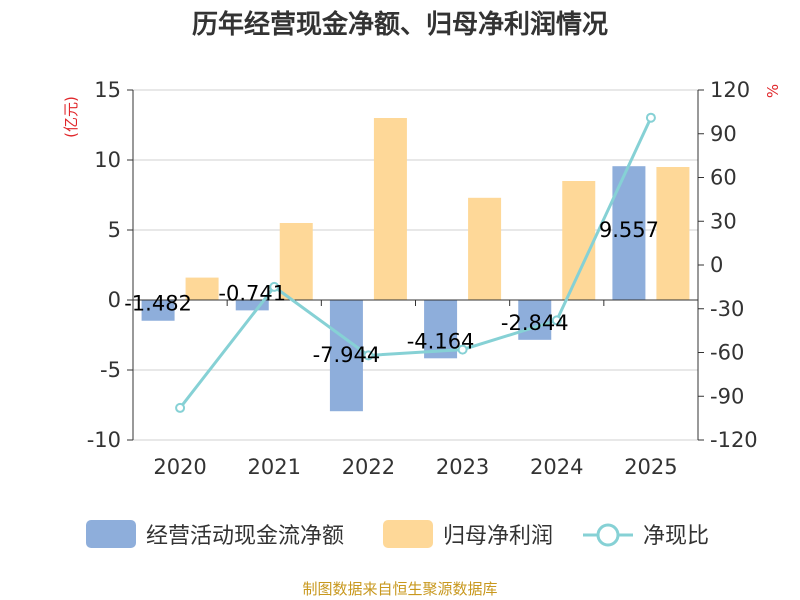 The image size is (800, 600). What do you see at coordinates (462, 467) in the screenshot?
I see `x-tick-label: 2023` at bounding box center [462, 467].